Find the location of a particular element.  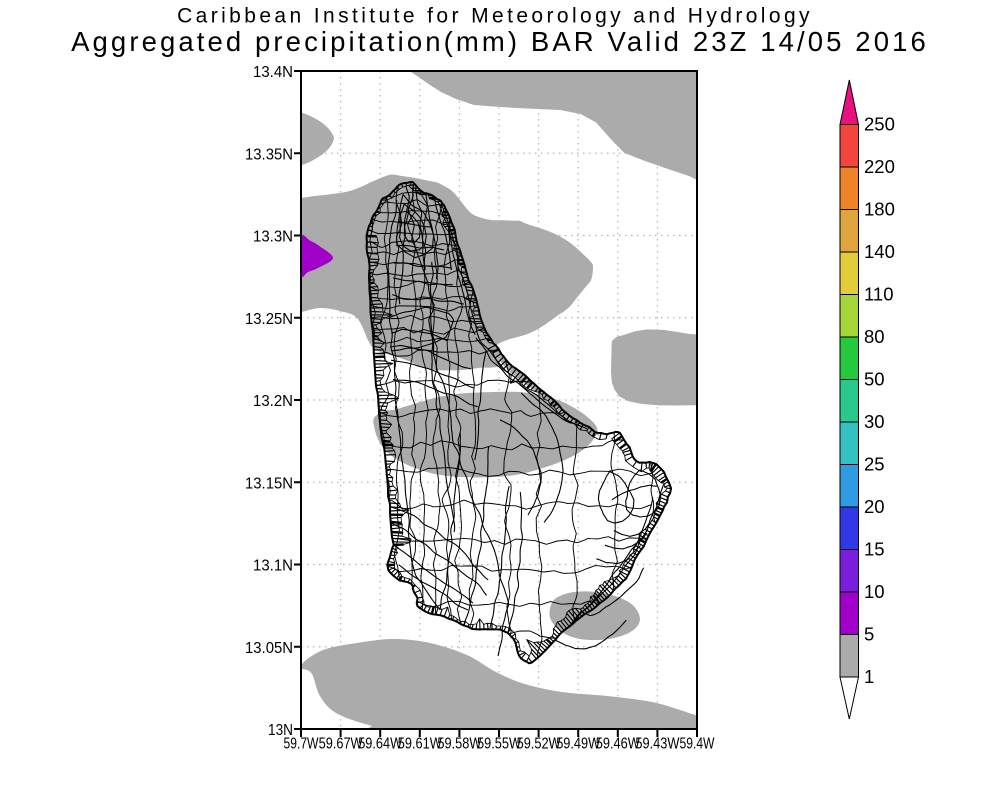

svg-text: 13.35N is located at coordinates (269, 154).